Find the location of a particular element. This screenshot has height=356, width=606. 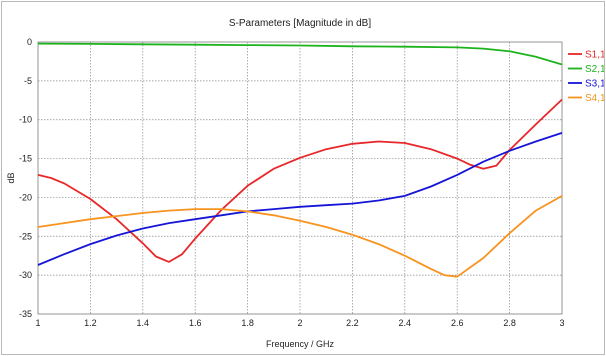

y-tick-label: -25 is located at coordinates (25, 236).